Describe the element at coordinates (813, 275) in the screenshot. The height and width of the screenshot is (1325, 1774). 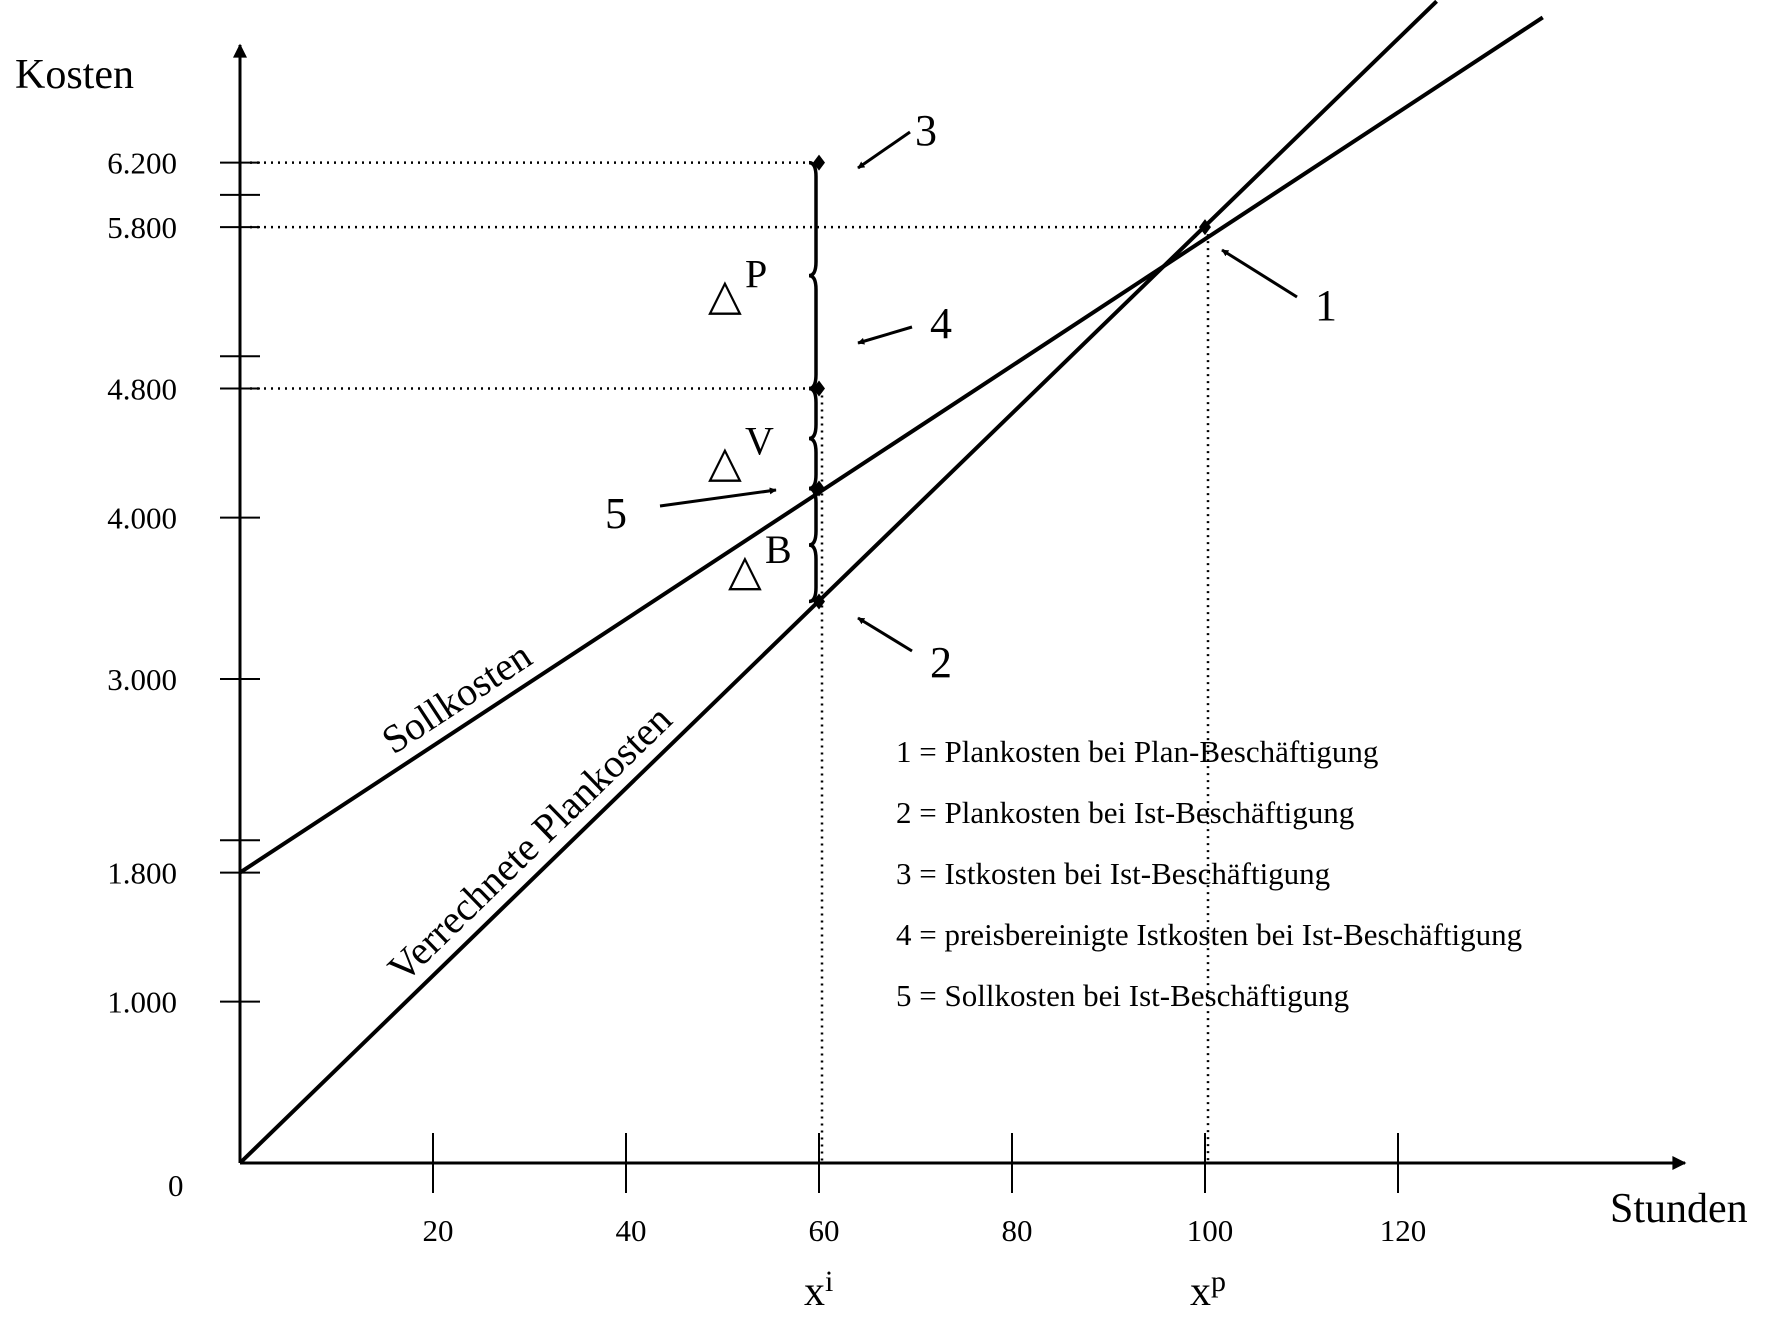
I see `brace-delta-P` at that location.